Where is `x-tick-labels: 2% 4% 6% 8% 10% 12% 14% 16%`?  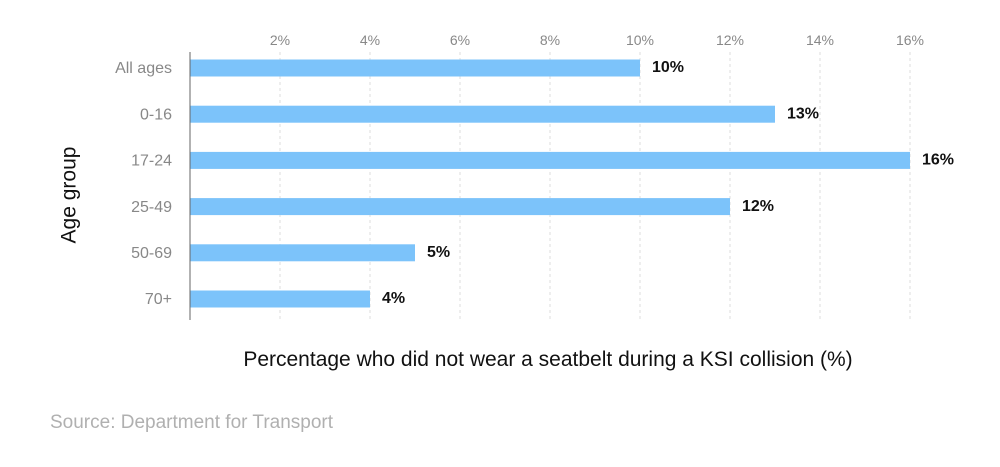 x-tick-labels: 2% 4% 6% 8% 10% 12% 14% 16% is located at coordinates (597, 40).